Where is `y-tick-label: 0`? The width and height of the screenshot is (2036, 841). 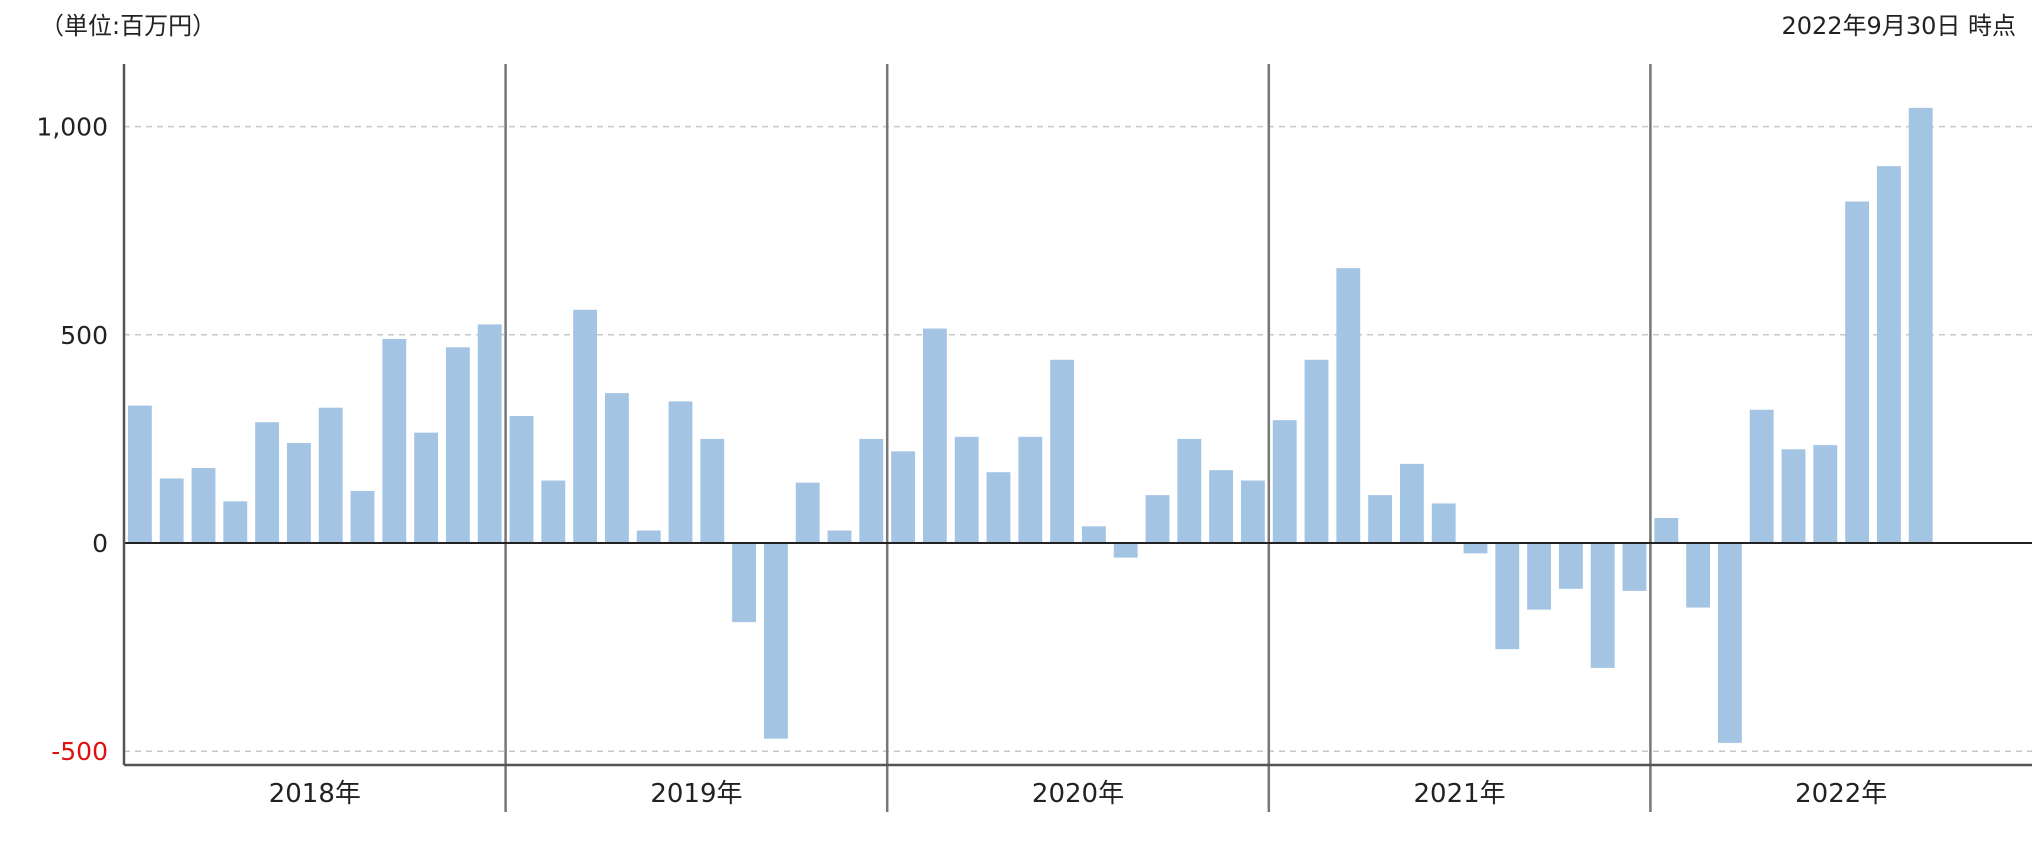 y-tick-label: 0 is located at coordinates (100, 543).